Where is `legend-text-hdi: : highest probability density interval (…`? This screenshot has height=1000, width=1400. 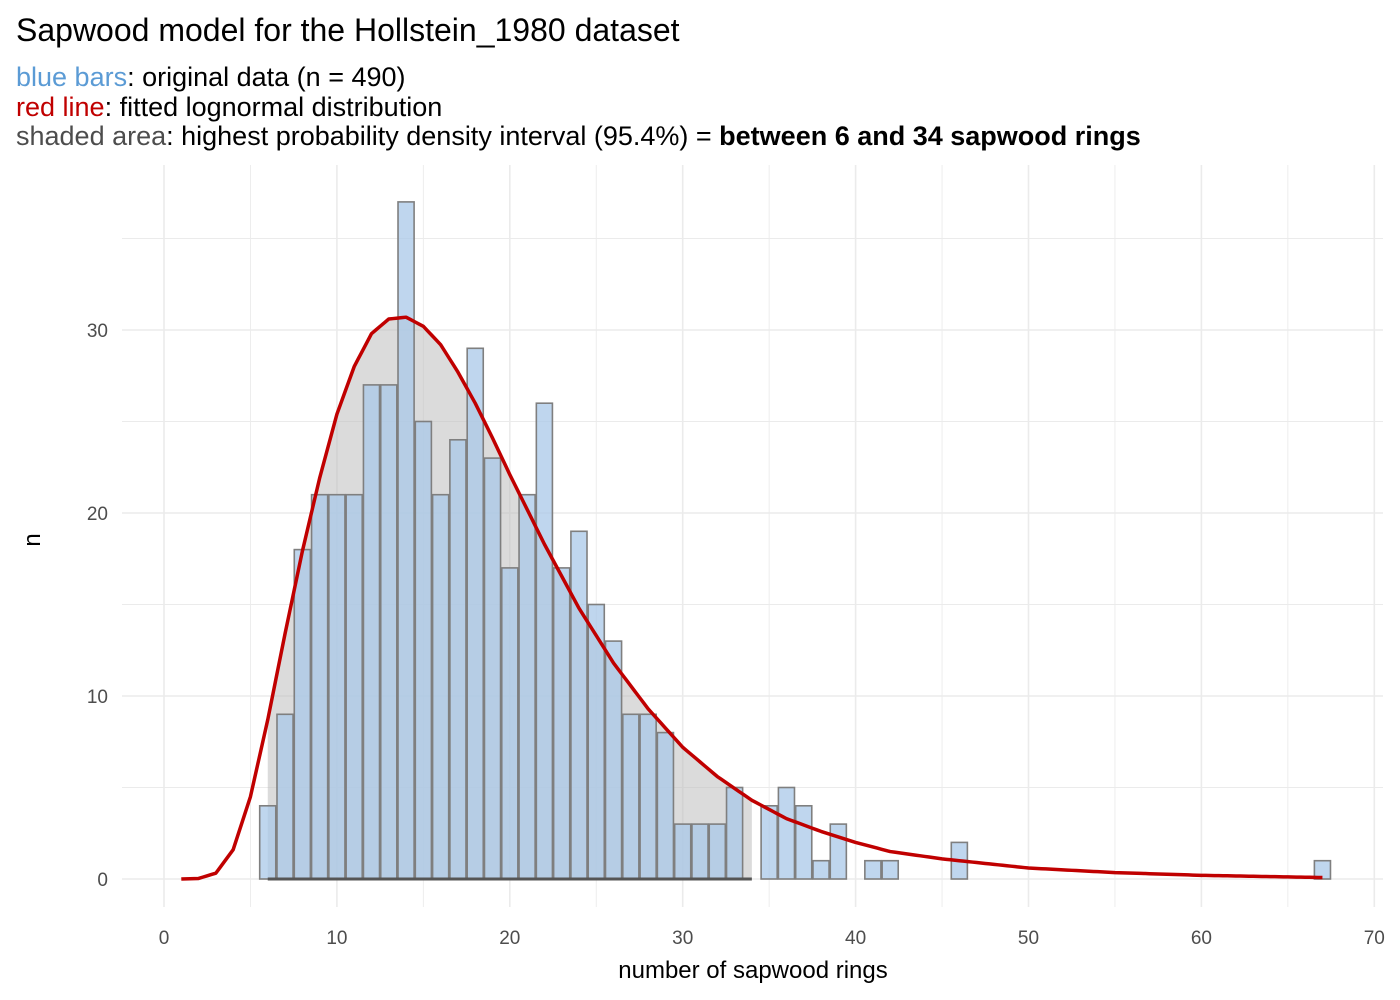
legend-text-hdi: : highest probability density interval (… is located at coordinates (443, 136).